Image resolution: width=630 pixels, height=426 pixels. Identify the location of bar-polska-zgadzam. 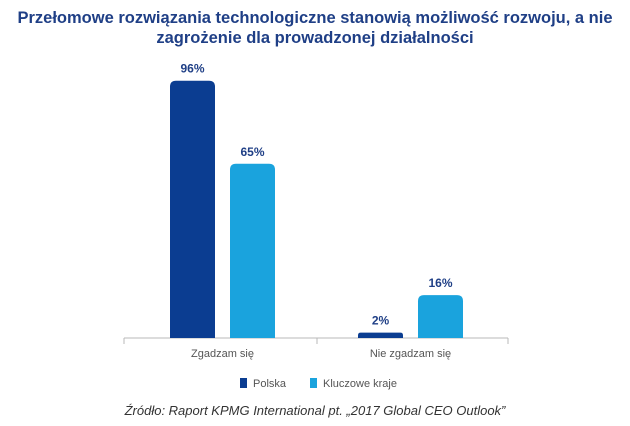
(192, 209).